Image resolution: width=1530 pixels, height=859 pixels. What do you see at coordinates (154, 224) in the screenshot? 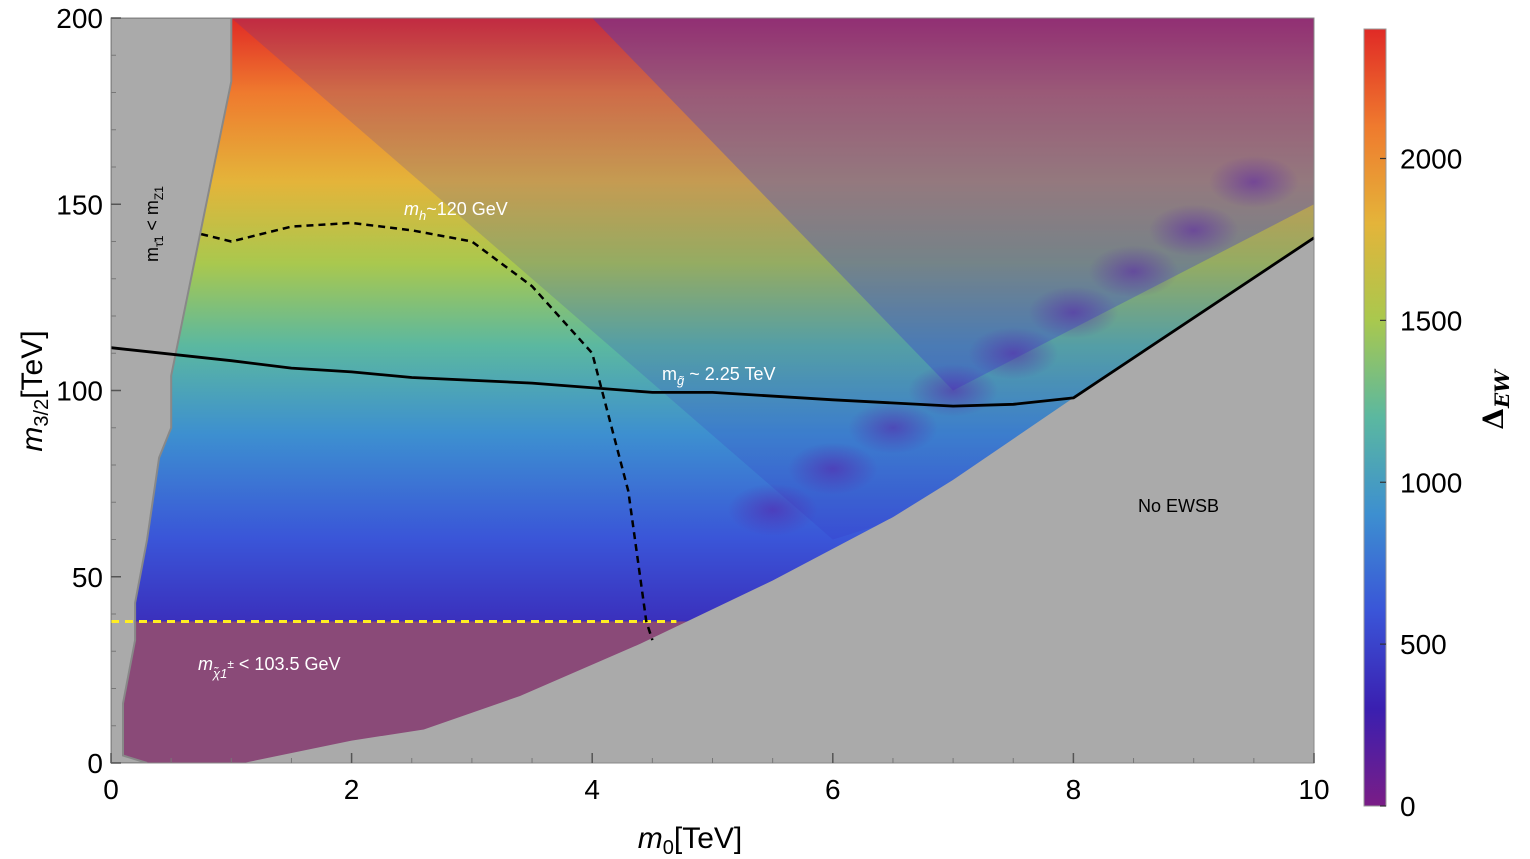
I see `stau-label: mτ̃1 < mZ1` at bounding box center [154, 224].